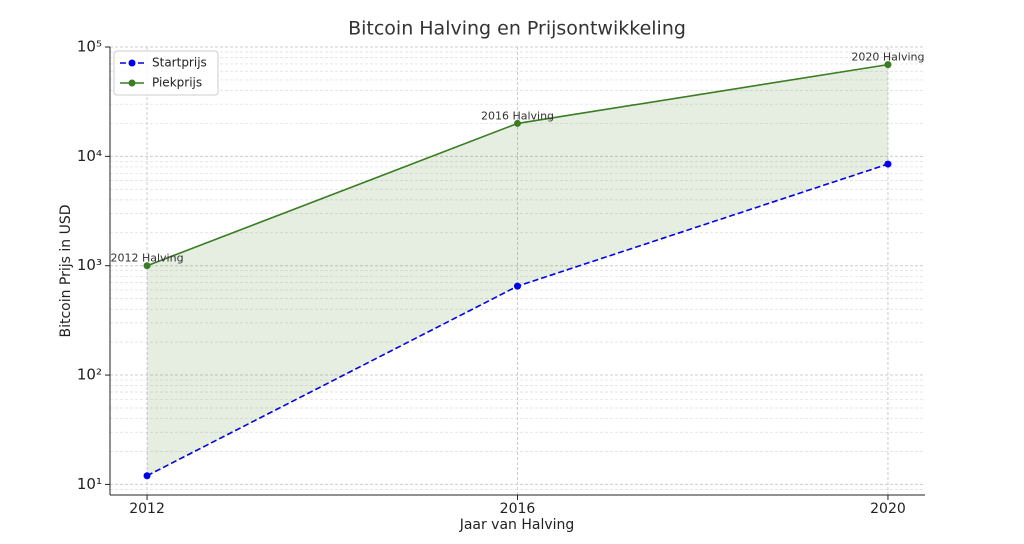  I want to click on y-axis-label: Bitcoin Prijs in USD, so click(66, 270).